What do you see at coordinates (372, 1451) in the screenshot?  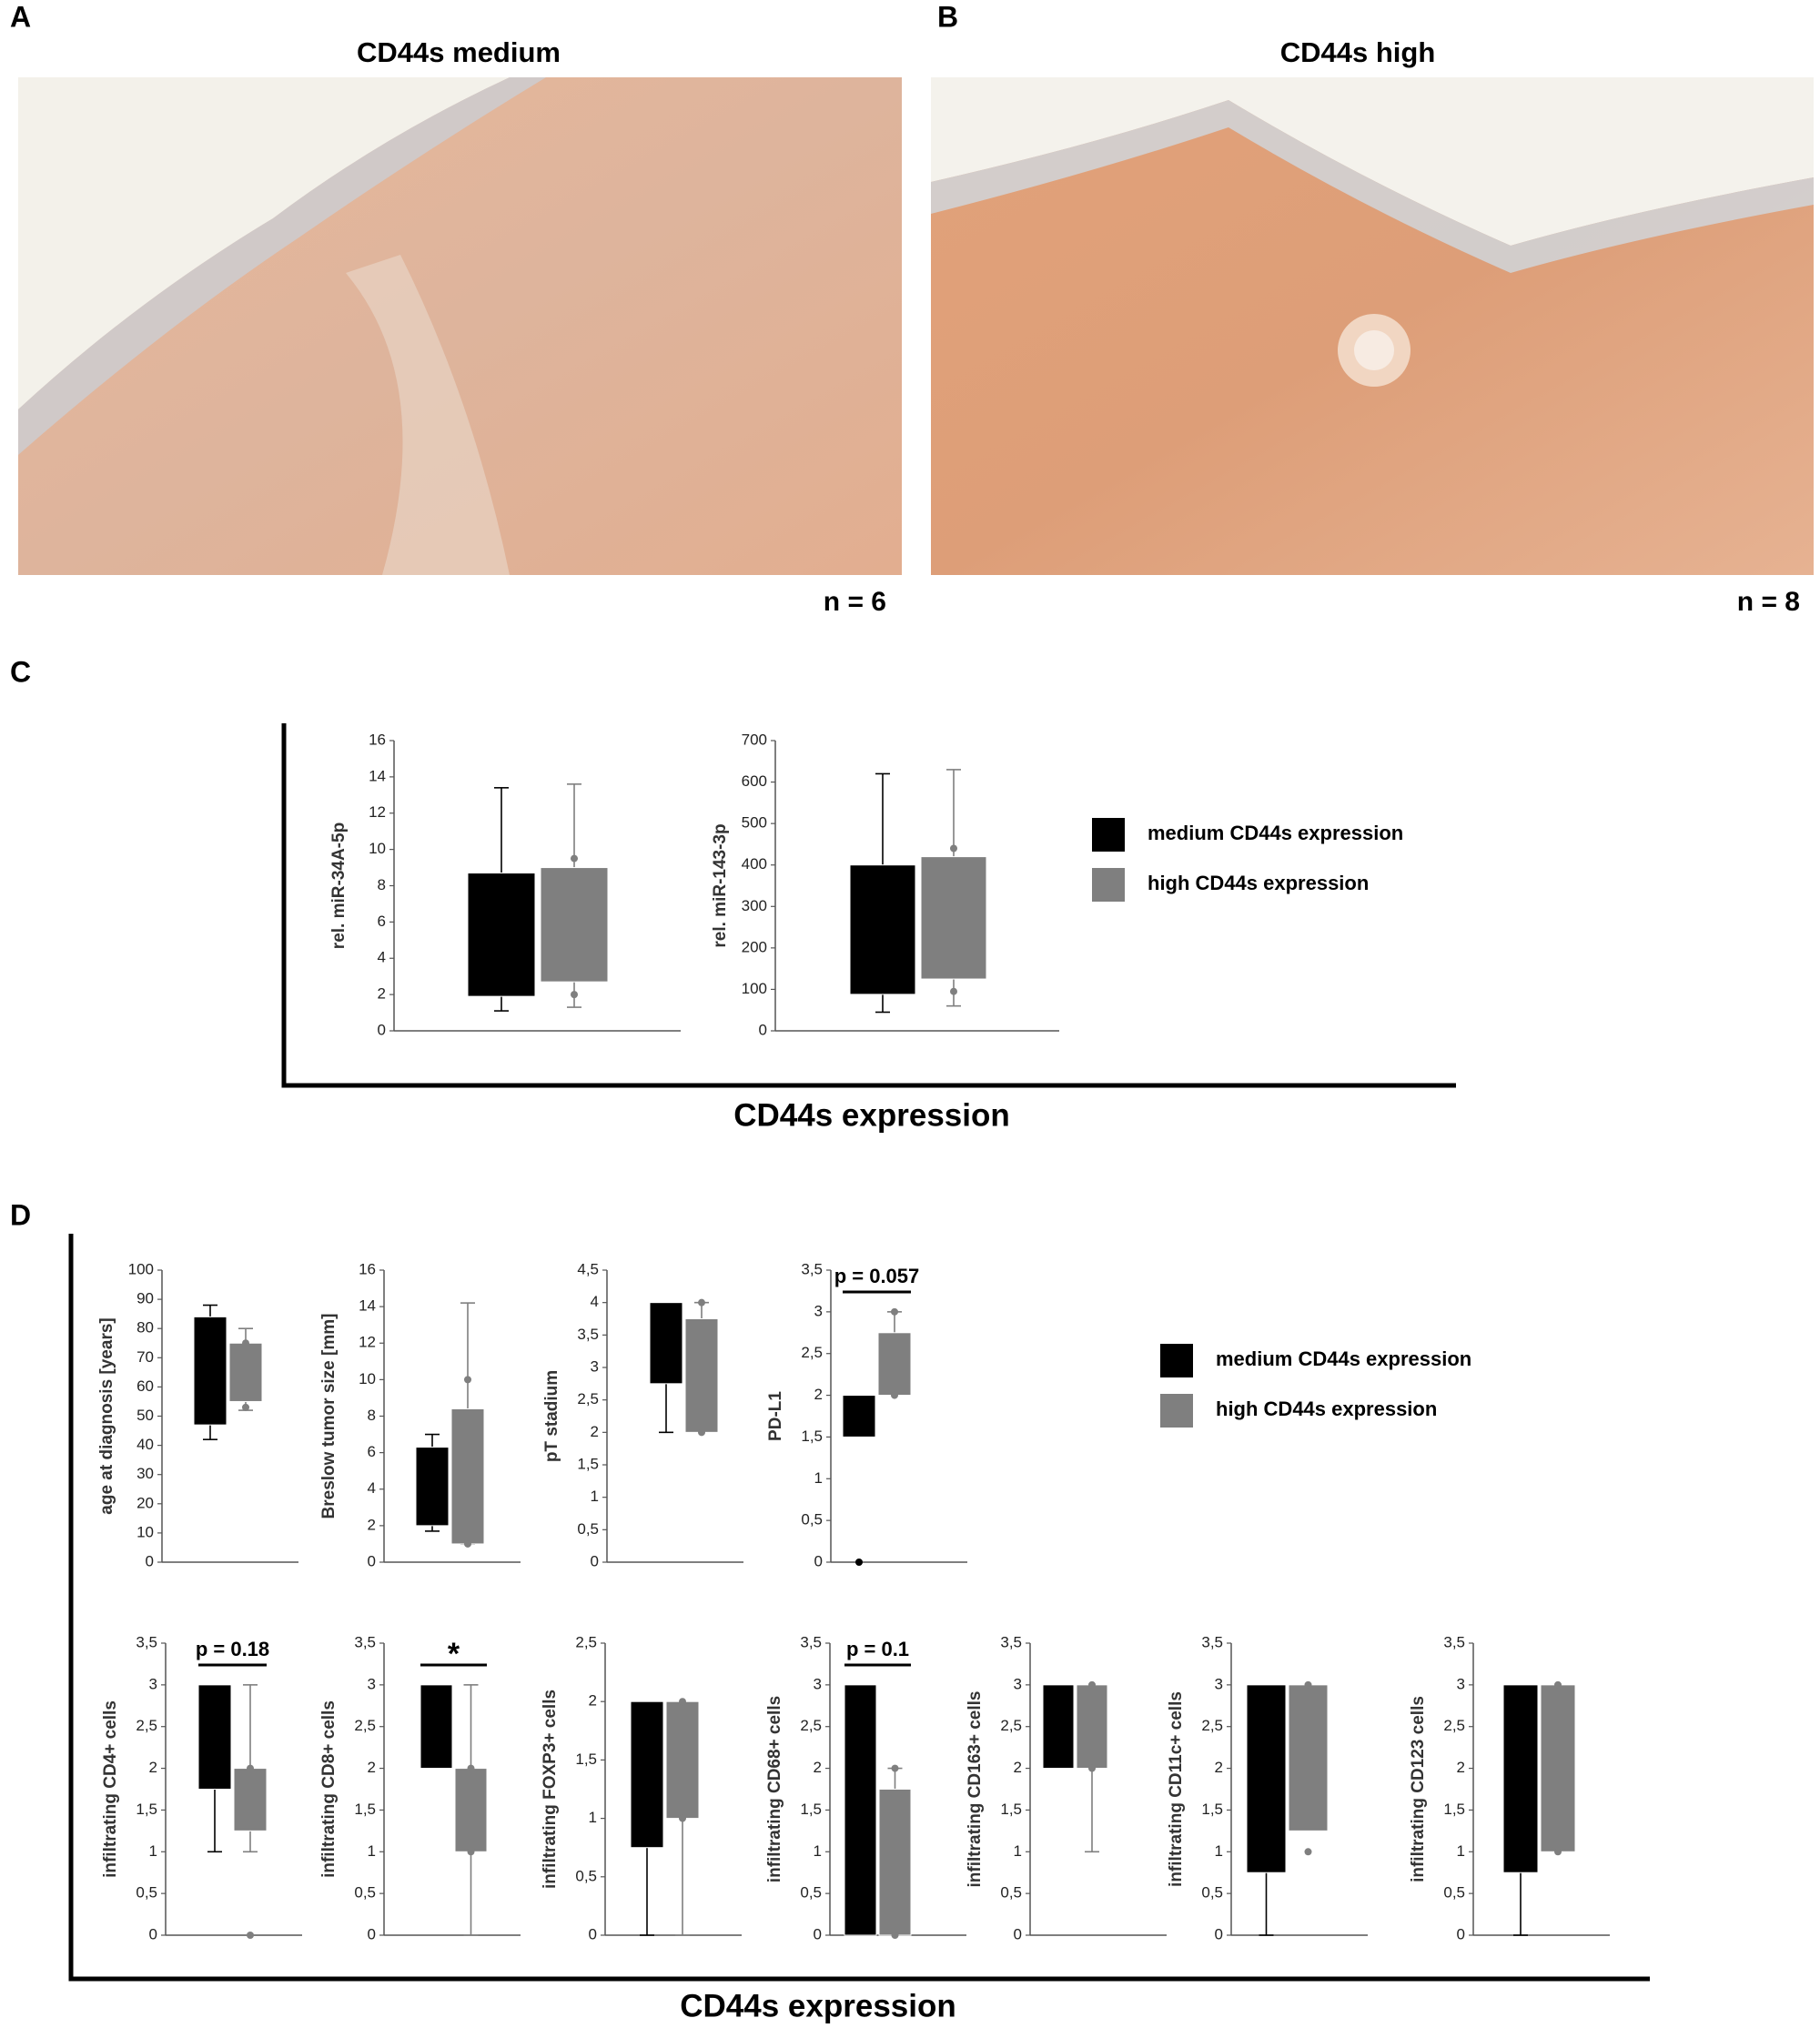 I see `y-tick-label: 6` at bounding box center [372, 1451].